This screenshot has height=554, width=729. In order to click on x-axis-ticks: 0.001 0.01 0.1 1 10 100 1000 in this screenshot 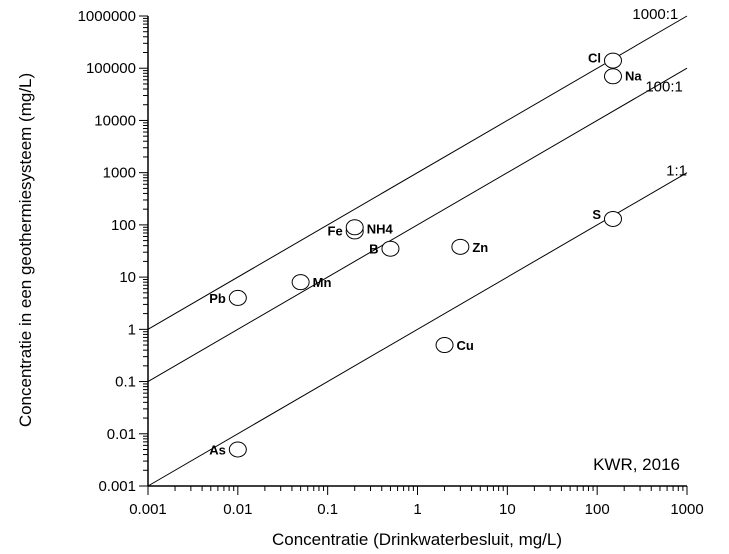, I will do `click(416, 502)`.